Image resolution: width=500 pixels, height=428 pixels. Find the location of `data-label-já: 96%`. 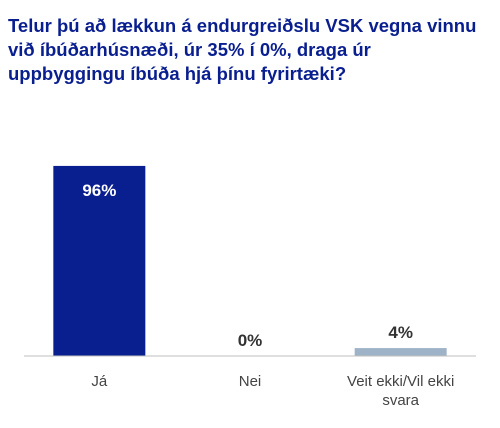

data-label-já: 96% is located at coordinates (99, 190).